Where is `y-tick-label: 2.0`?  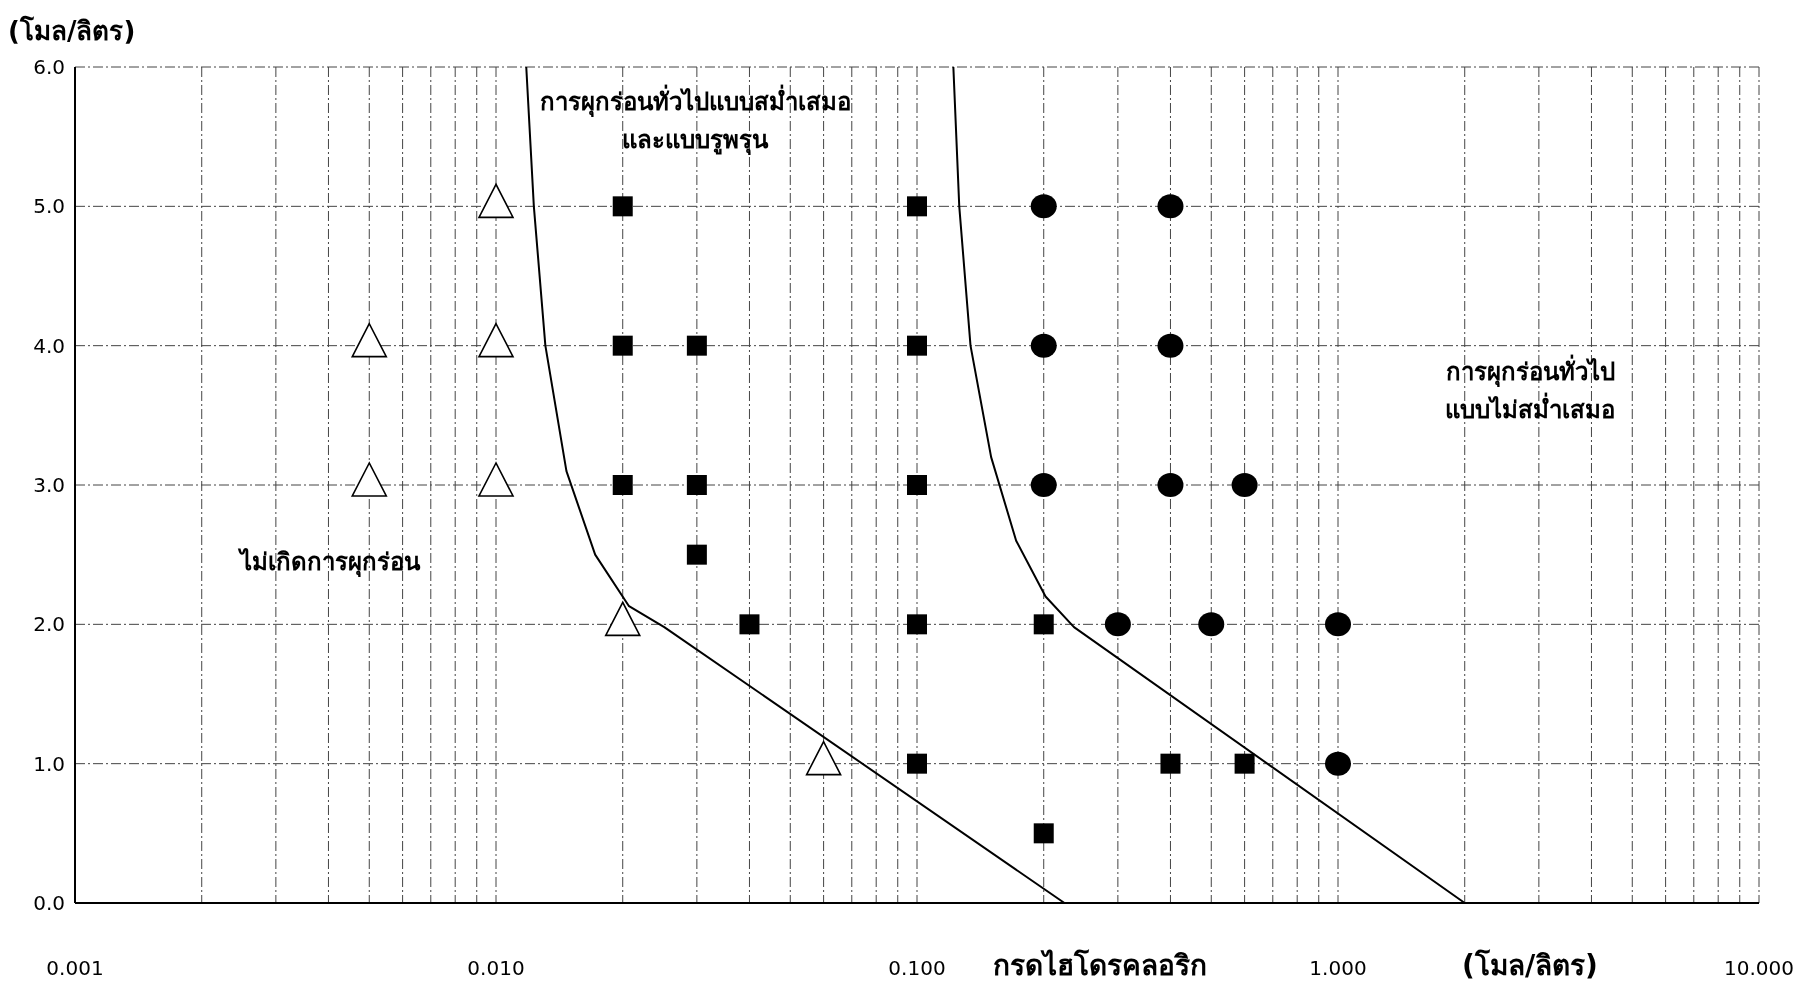
y-tick-label: 2.0 is located at coordinates (49, 624).